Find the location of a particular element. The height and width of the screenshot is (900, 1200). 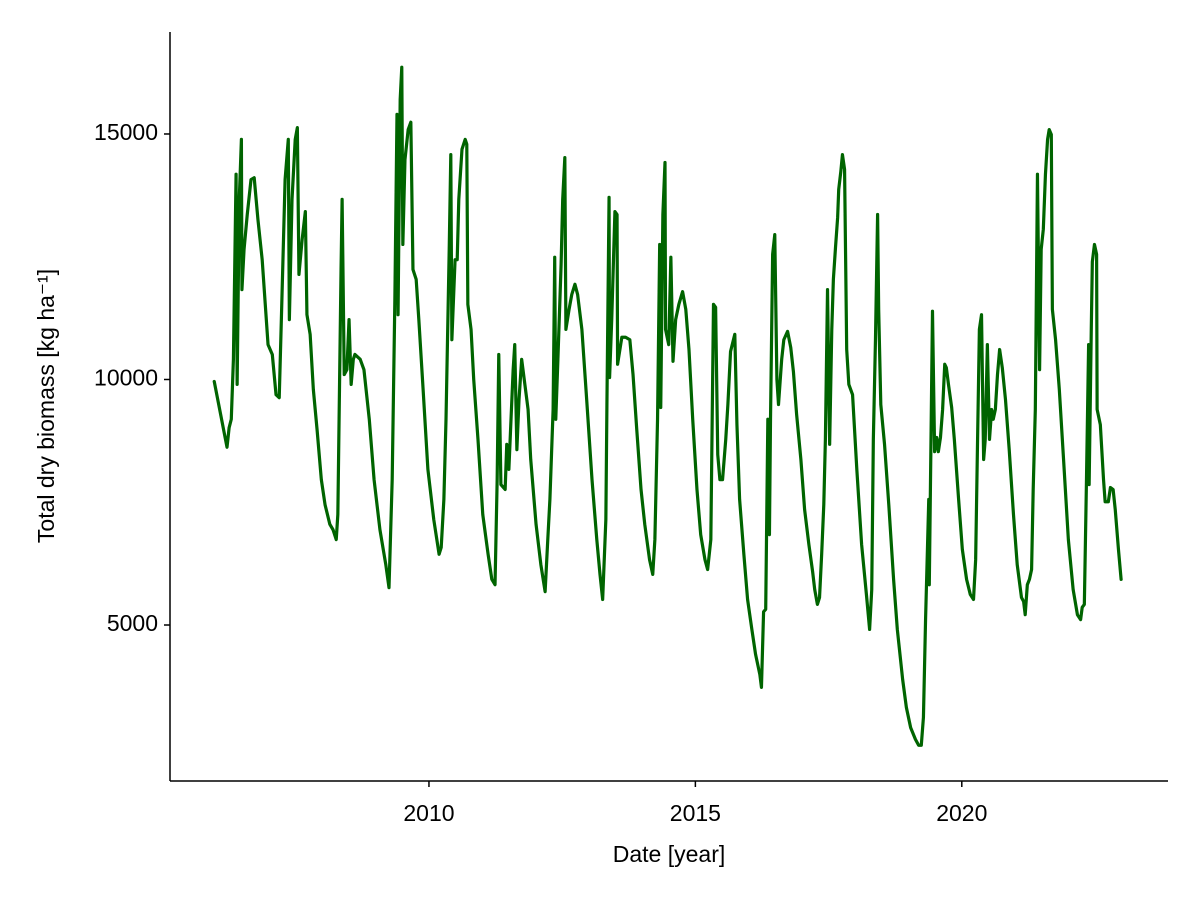

y-tick-label: 15000 is located at coordinates (126, 132).